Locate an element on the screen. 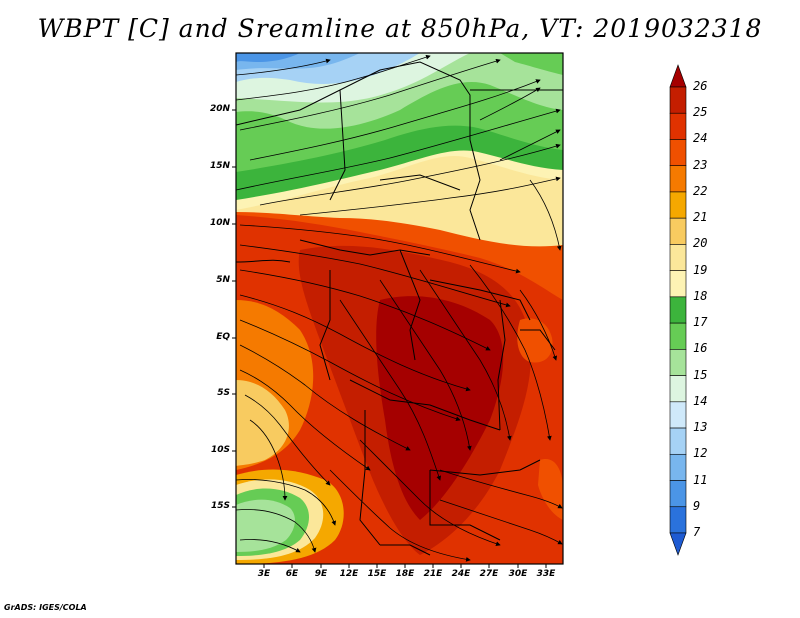 This screenshot has width=800, height=618. colorbar-label: 11 is located at coordinates (700, 479).